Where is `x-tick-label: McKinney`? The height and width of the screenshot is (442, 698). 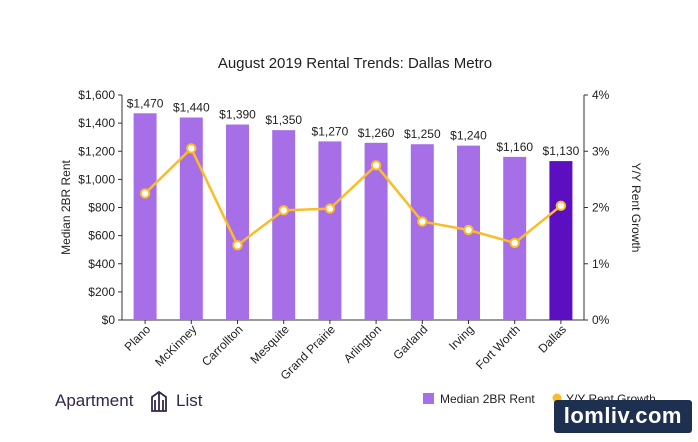
x-tick-label: McKinney is located at coordinates (175, 345).